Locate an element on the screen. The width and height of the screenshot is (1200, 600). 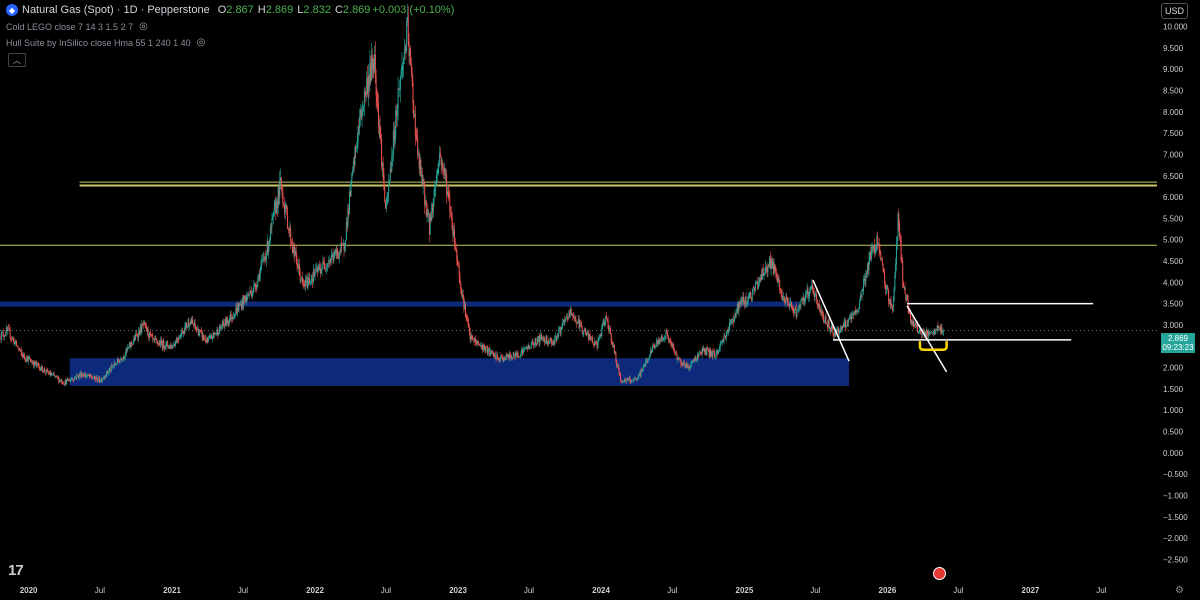
price-axis-tick-label: −1.000 is located at coordinates (1175, 496).